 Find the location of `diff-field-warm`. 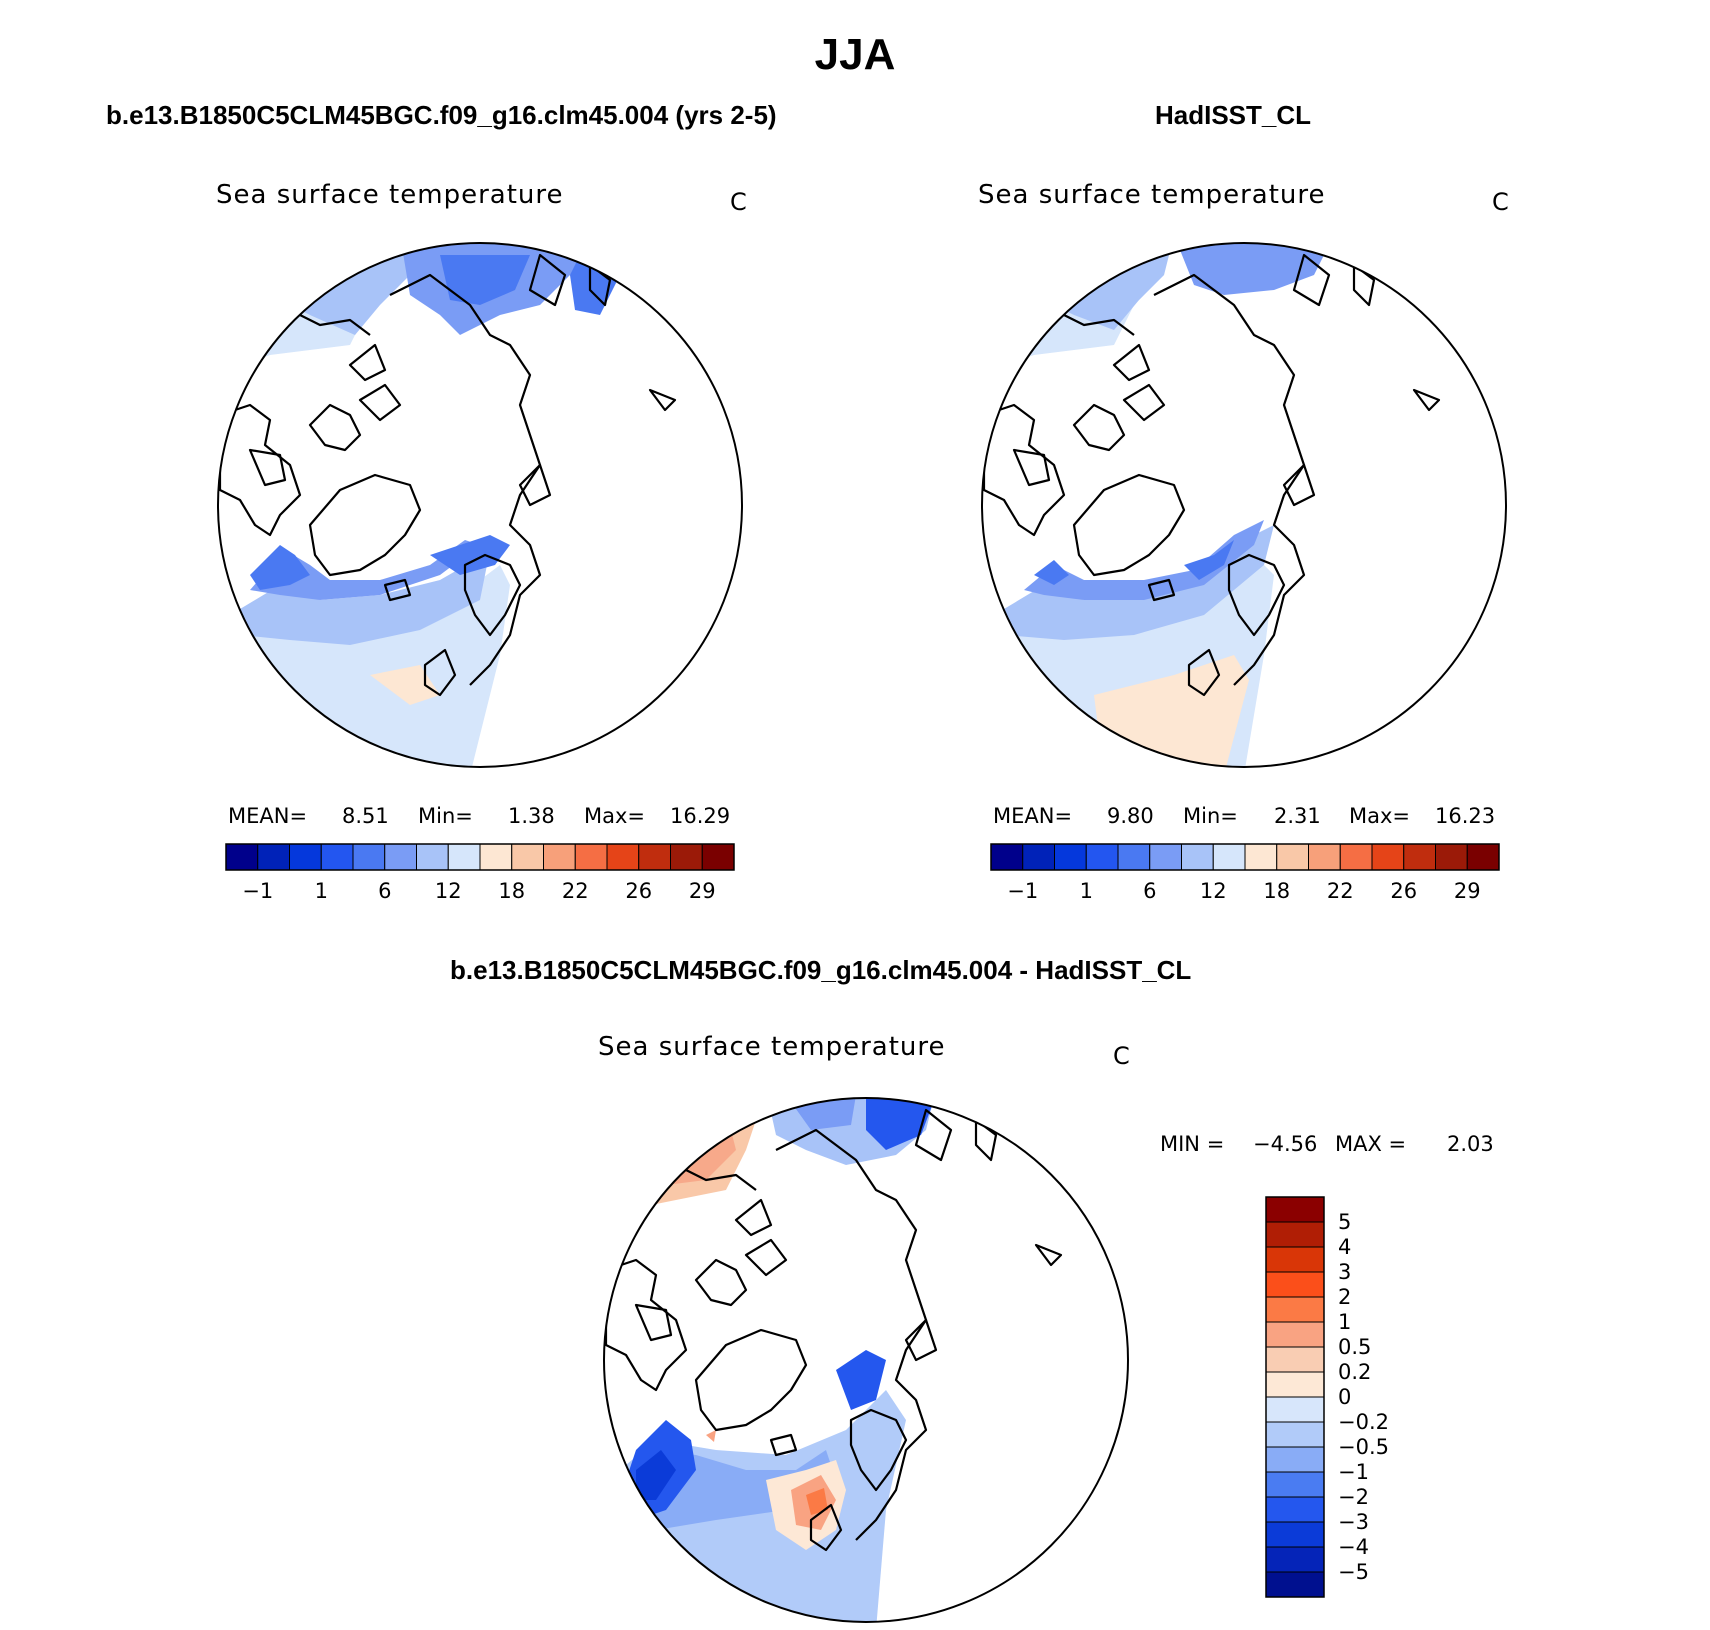

diff-field-warm is located at coordinates (711, 1436).